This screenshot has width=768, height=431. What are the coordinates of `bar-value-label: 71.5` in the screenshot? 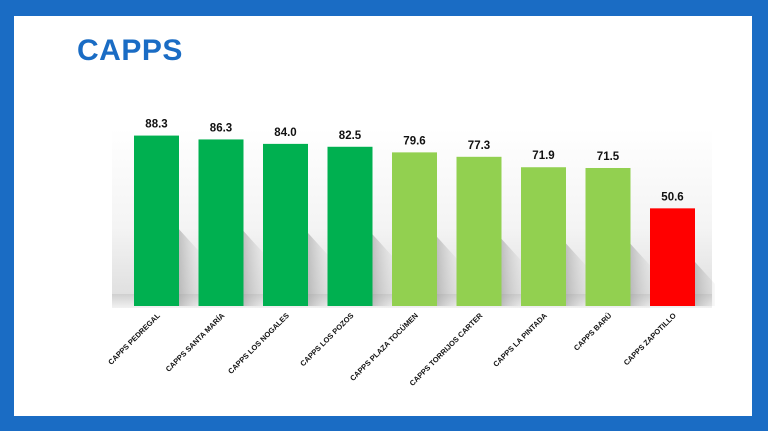 It's located at (608, 157).